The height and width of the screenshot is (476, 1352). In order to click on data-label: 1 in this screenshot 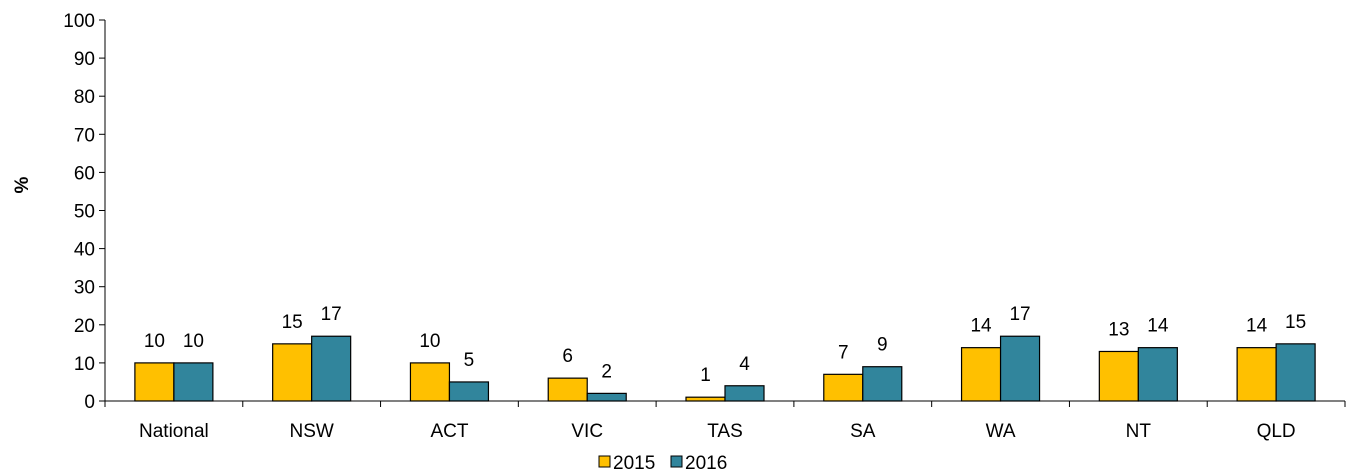, I will do `click(705, 375)`.